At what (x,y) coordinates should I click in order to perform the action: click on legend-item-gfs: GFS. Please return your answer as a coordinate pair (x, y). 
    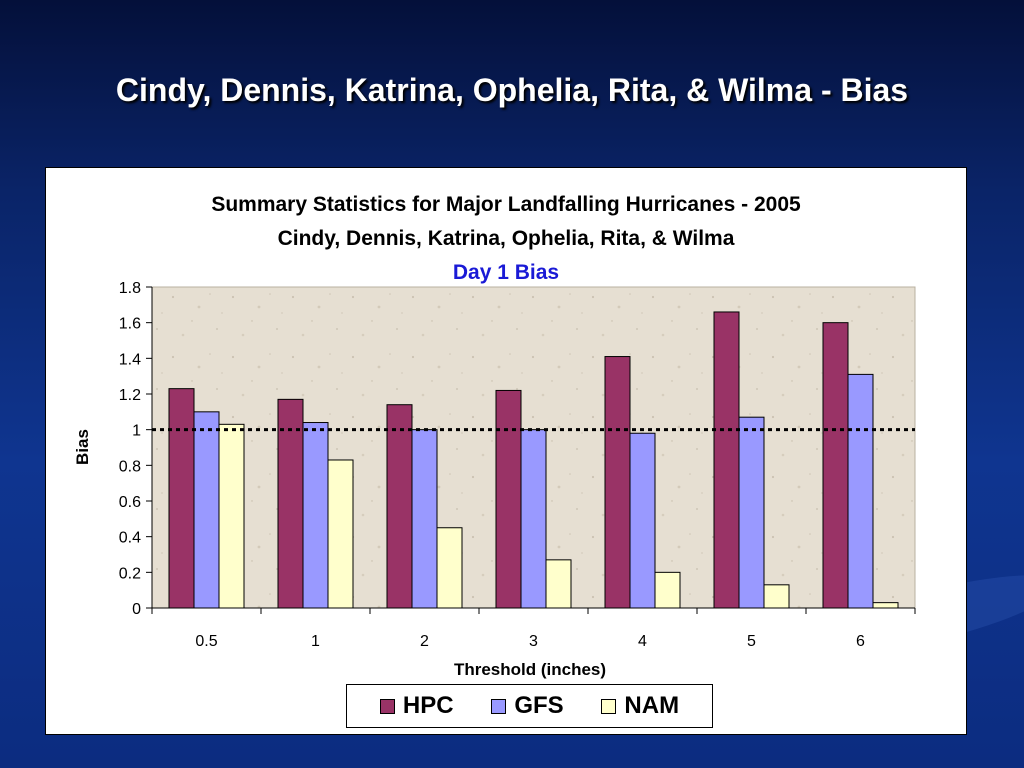
    Looking at the image, I should click on (527, 706).